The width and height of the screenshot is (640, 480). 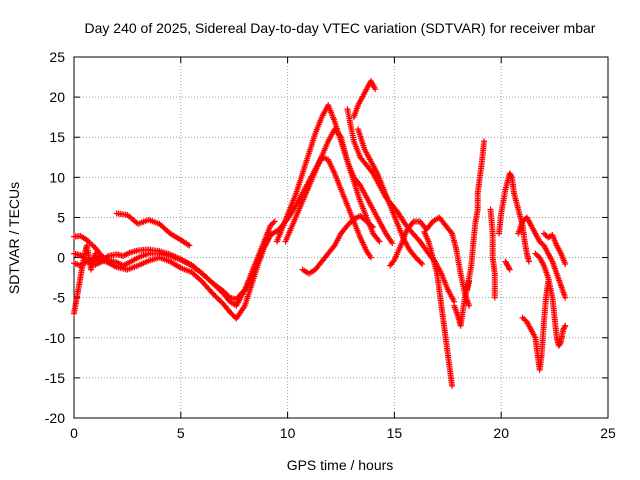 I want to click on series-arc-u, so click(x=550, y=299).